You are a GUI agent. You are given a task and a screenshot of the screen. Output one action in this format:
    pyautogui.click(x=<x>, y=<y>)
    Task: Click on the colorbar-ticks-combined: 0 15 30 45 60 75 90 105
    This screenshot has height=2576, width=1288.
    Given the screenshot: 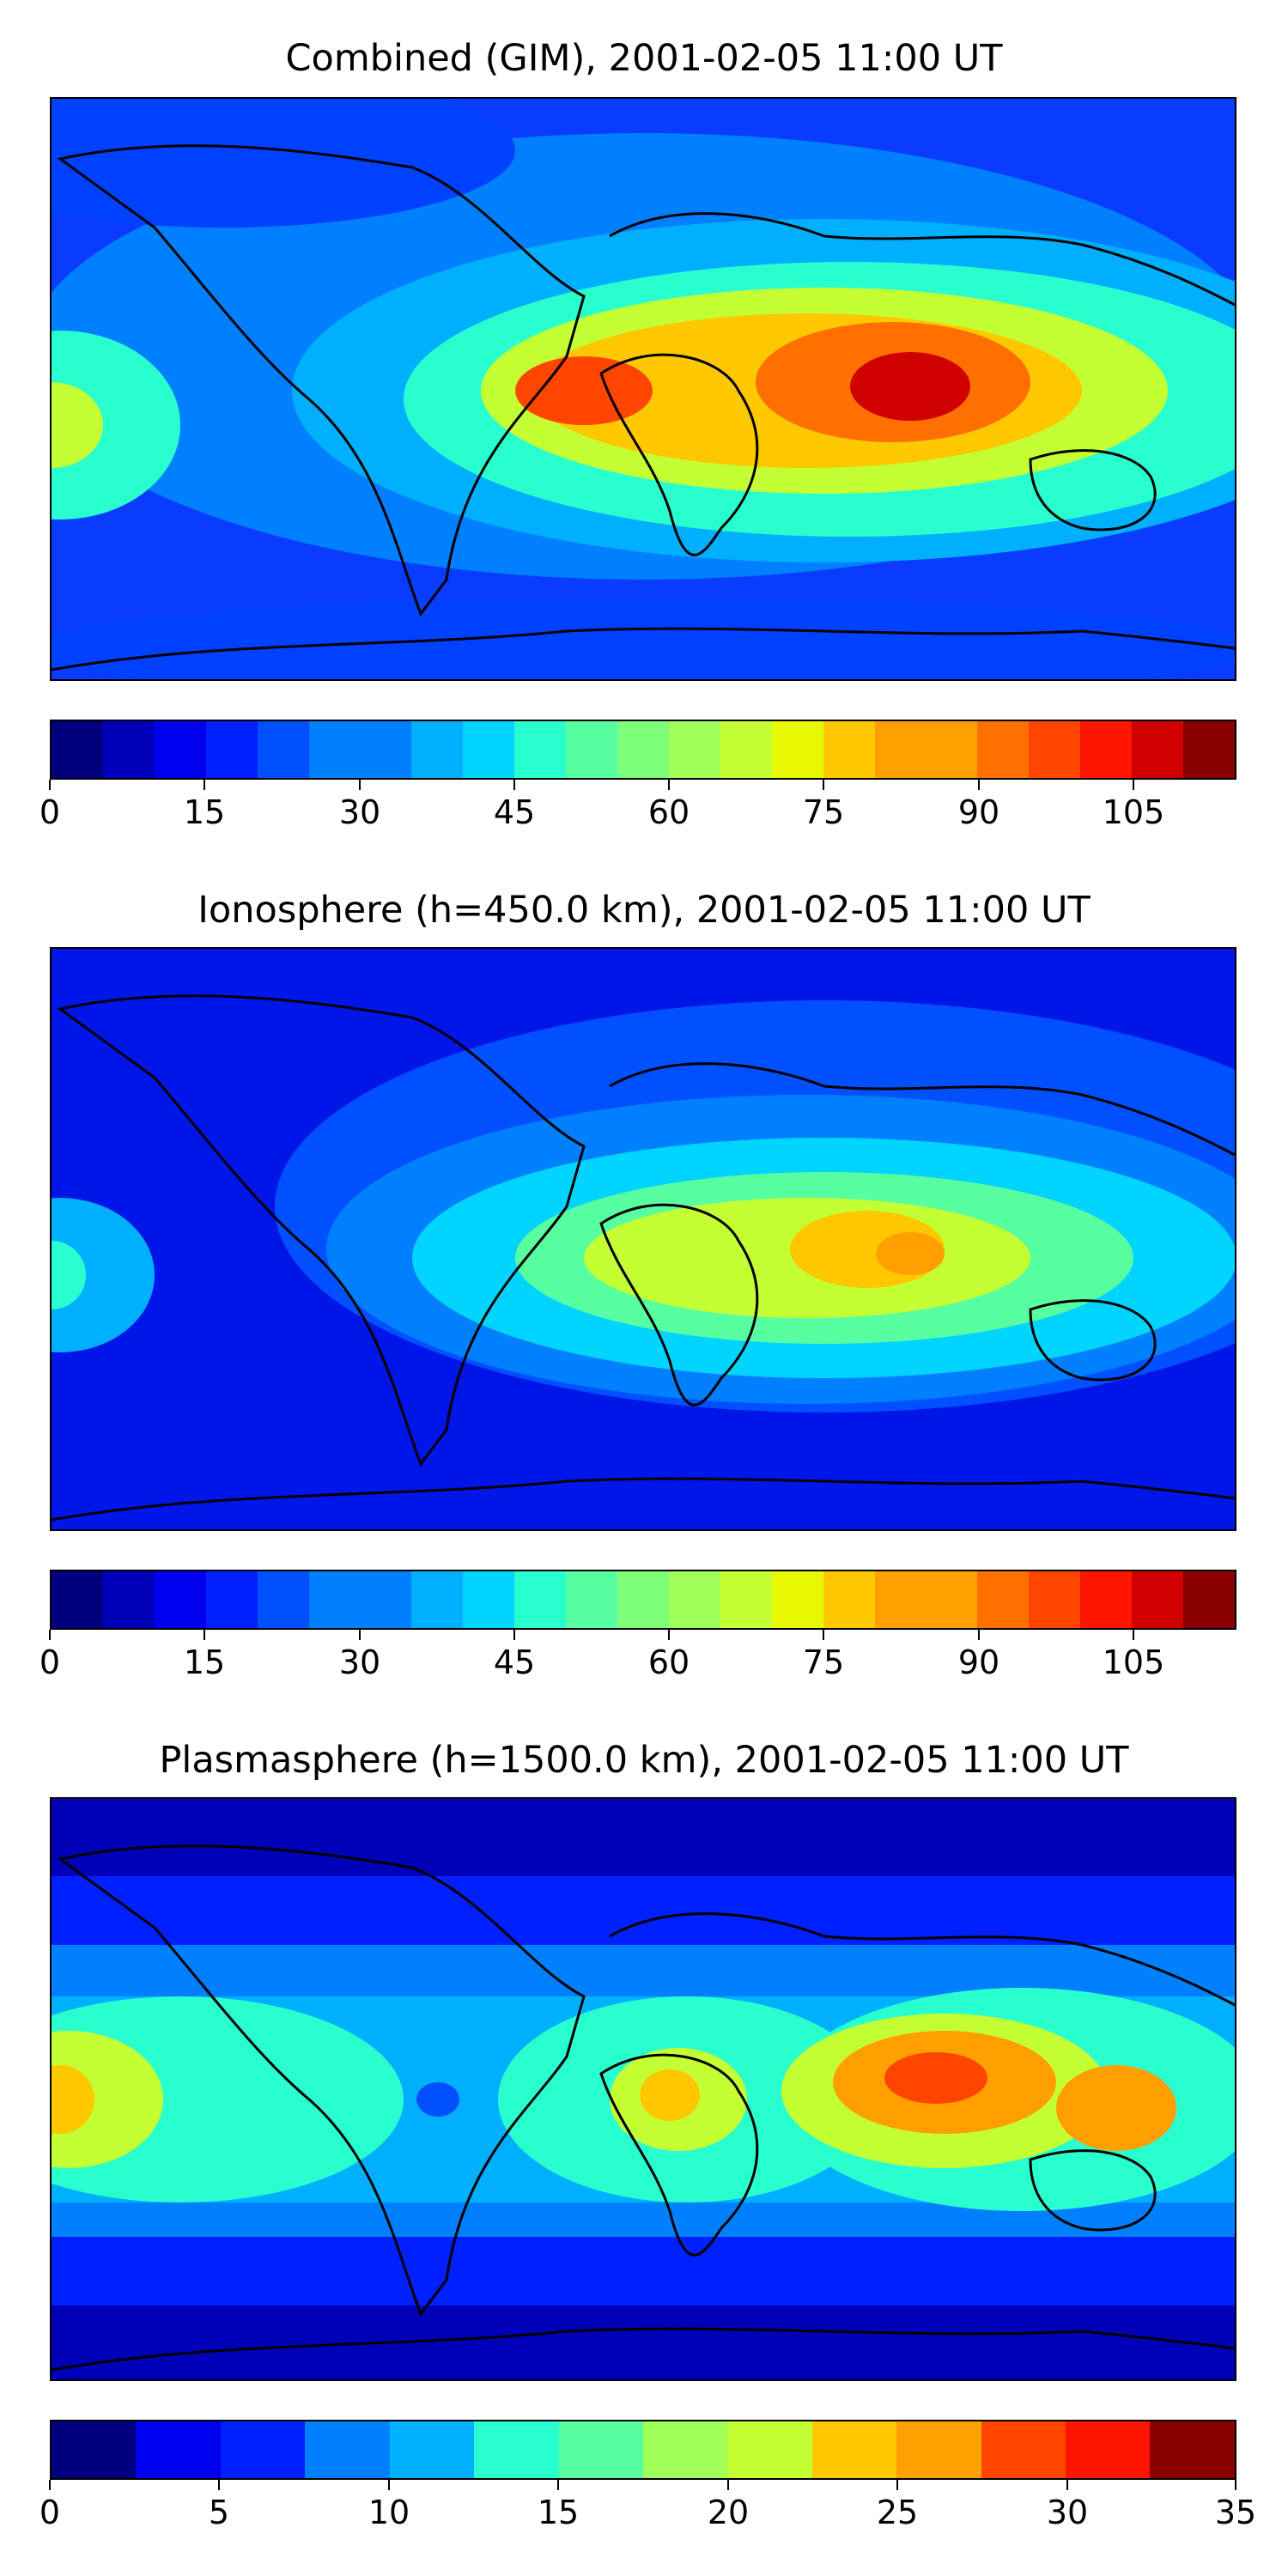 What is the action you would take?
    pyautogui.click(x=638, y=806)
    